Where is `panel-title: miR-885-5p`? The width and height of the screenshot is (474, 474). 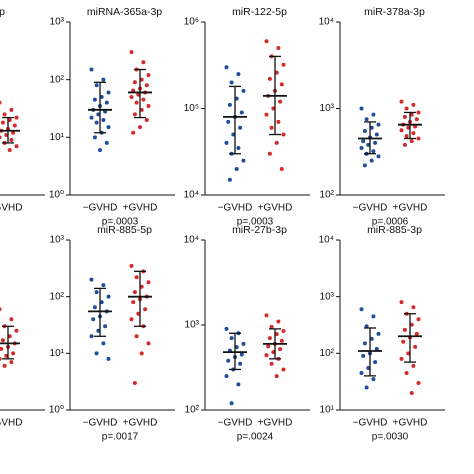 panel-title: miR-885-5p is located at coordinates (124, 230).